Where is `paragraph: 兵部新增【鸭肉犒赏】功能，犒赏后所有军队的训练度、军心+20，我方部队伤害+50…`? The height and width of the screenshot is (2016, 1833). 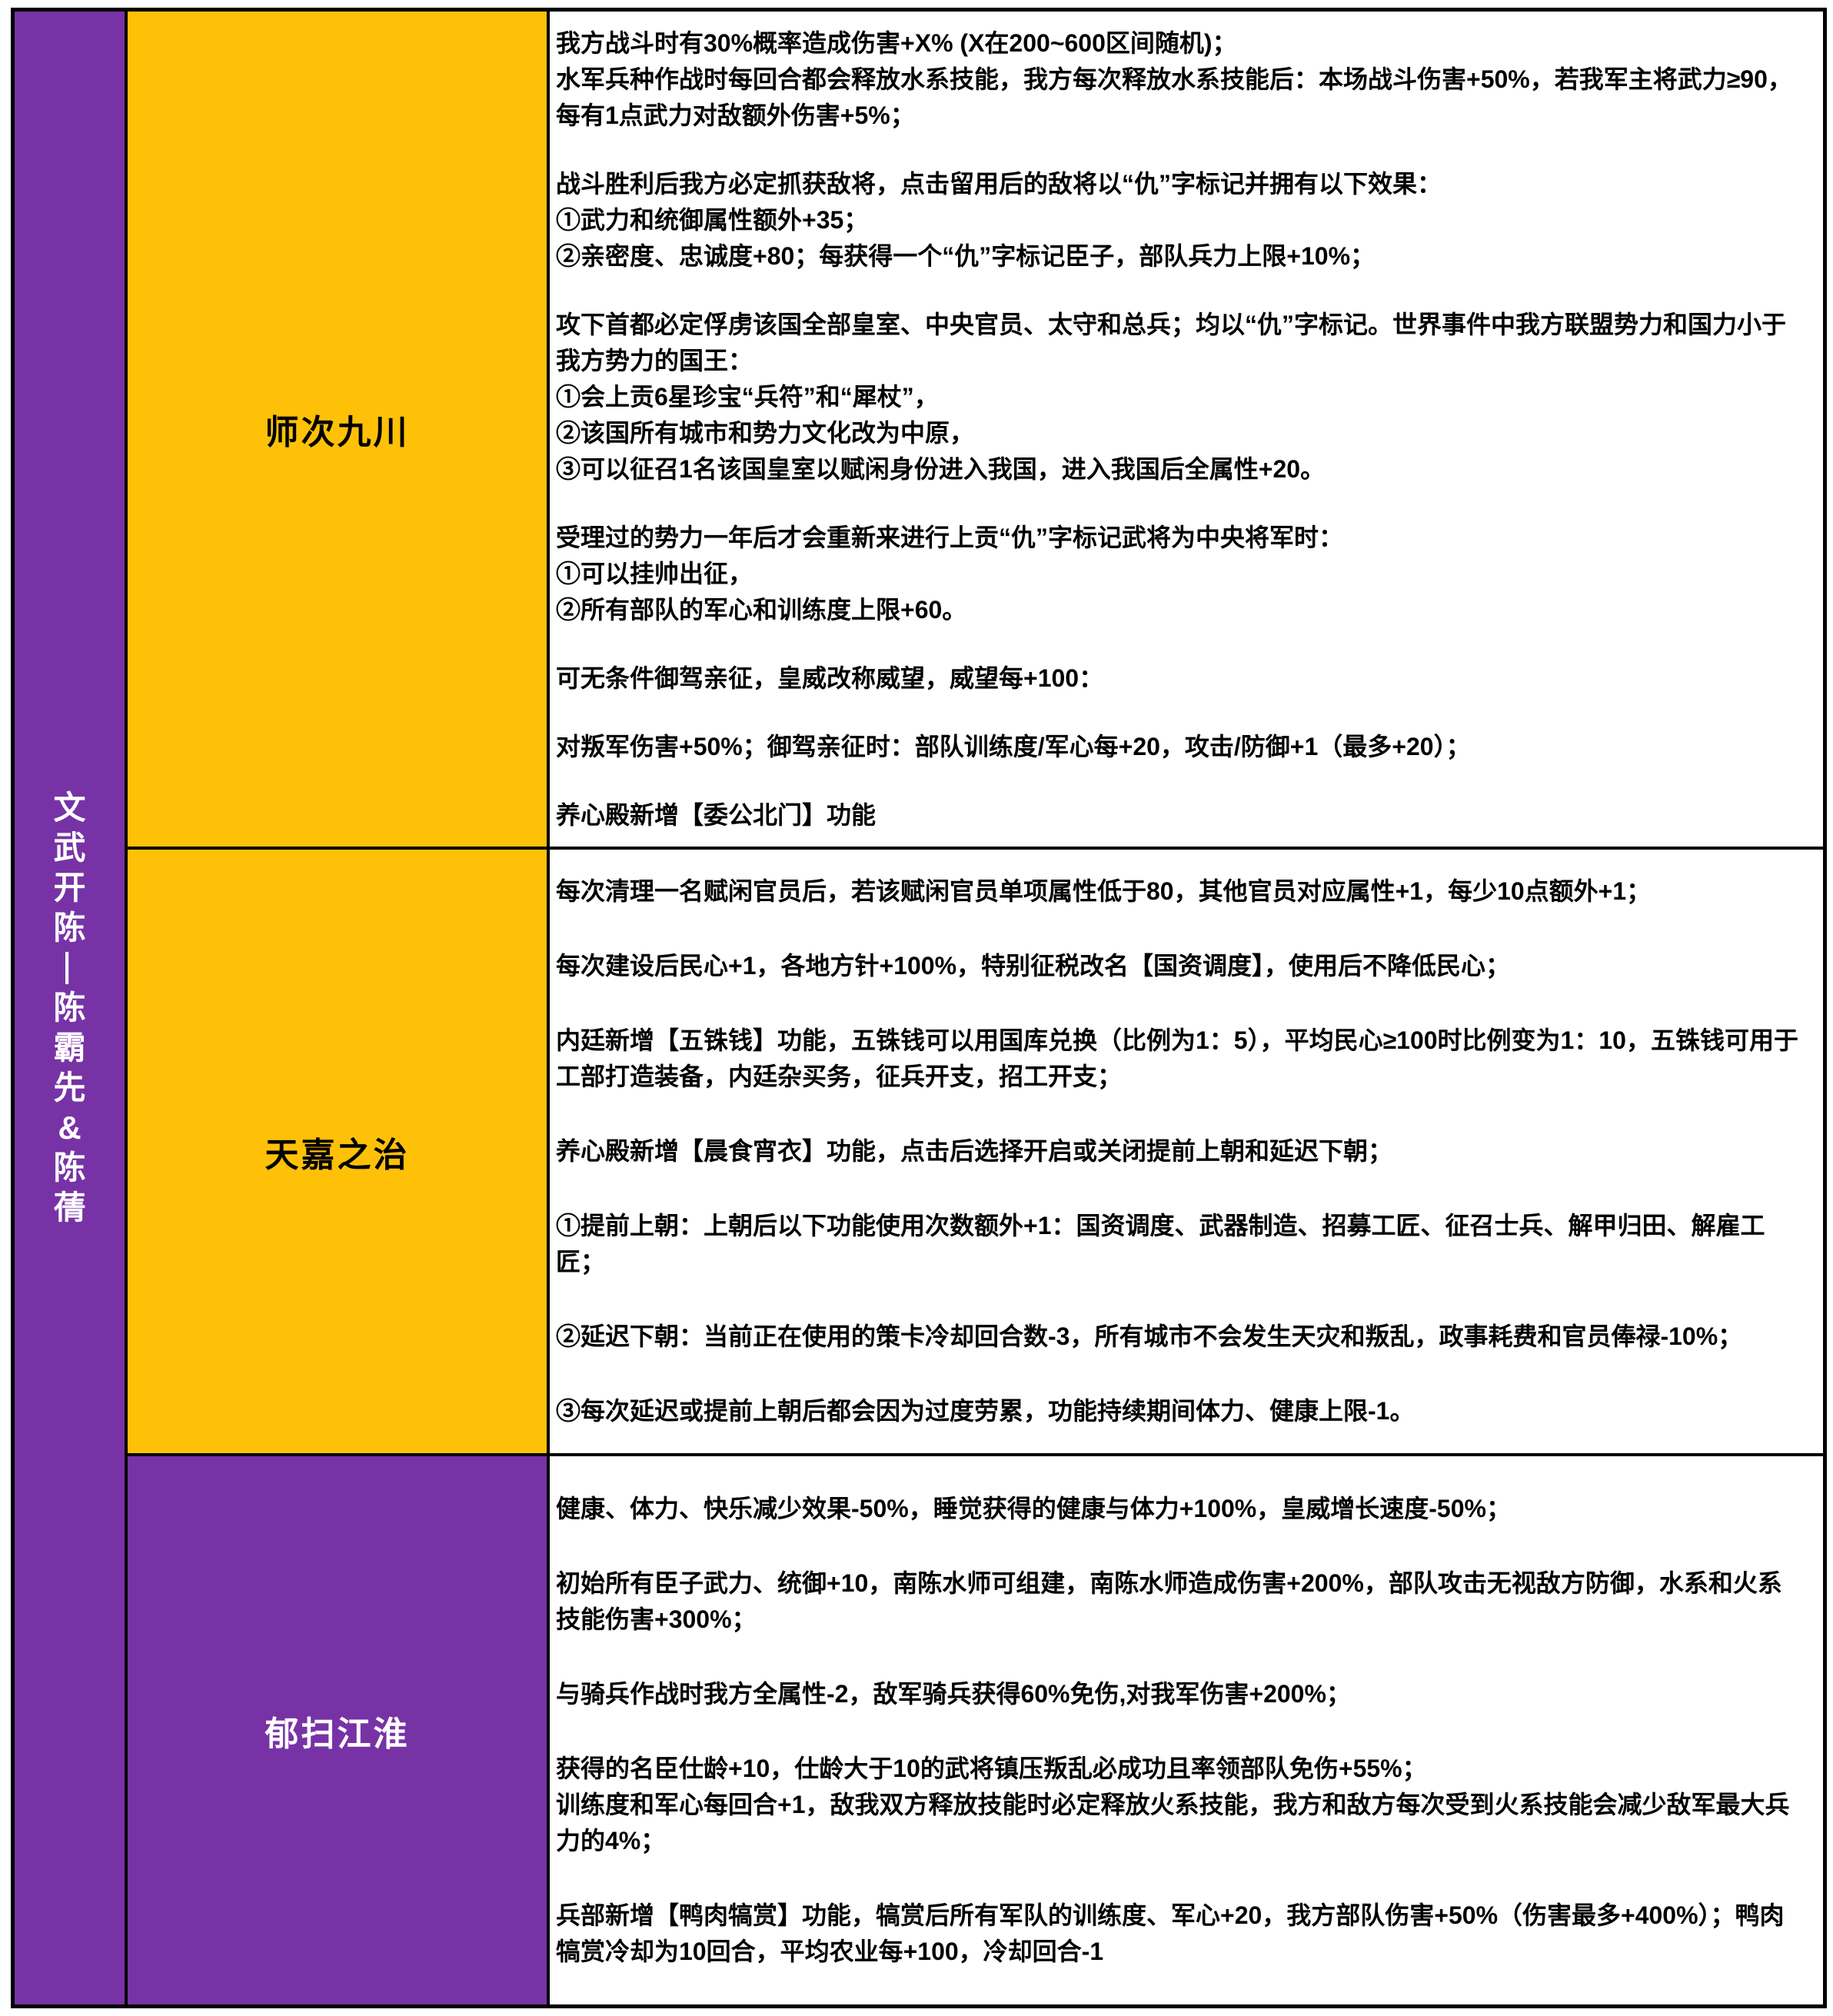 paragraph: 兵部新增【鸭肉犒赏】功能，犒赏后所有军队的训练度、军心+20，我方部队伤害+50… is located at coordinates (1180, 1934).